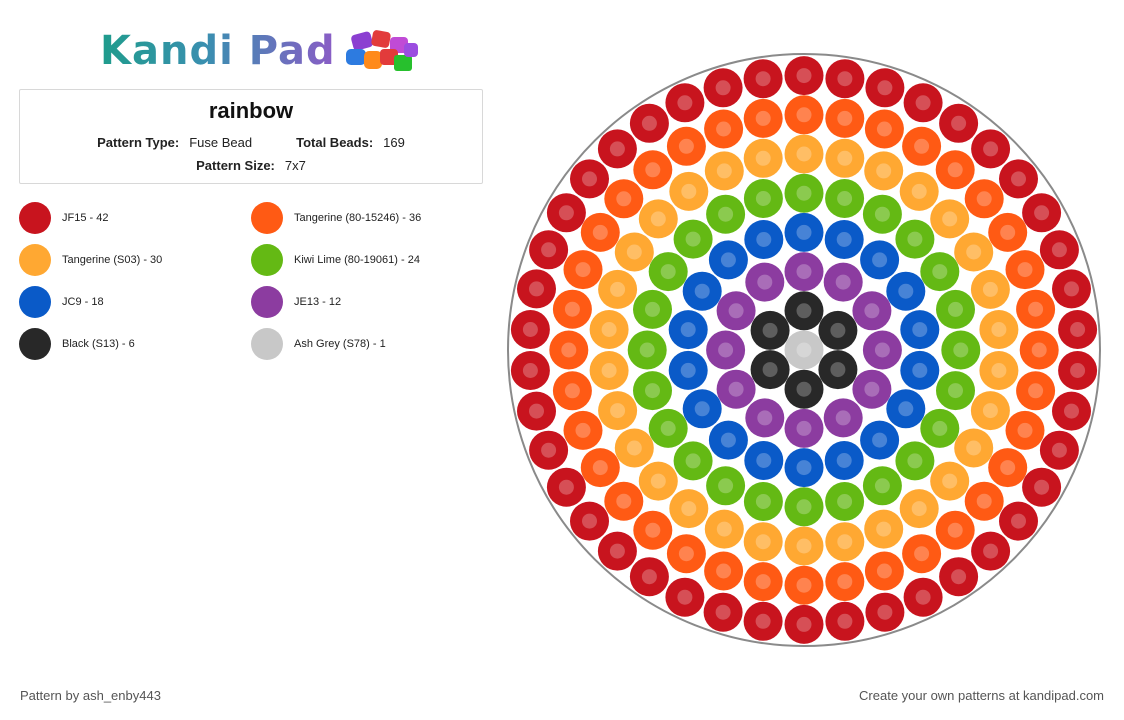  I want to click on kandipad-link: Create your own patterns at kandipad.com, so click(981, 695).